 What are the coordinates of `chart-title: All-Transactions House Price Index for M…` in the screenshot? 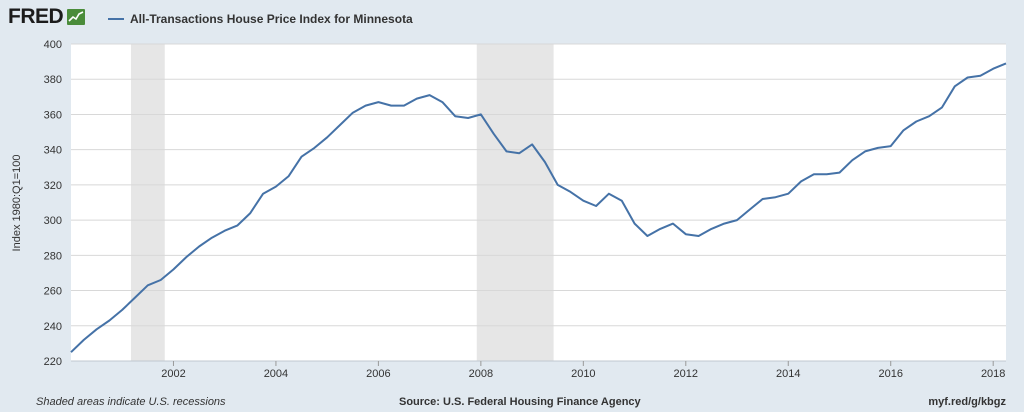 It's located at (271, 19).